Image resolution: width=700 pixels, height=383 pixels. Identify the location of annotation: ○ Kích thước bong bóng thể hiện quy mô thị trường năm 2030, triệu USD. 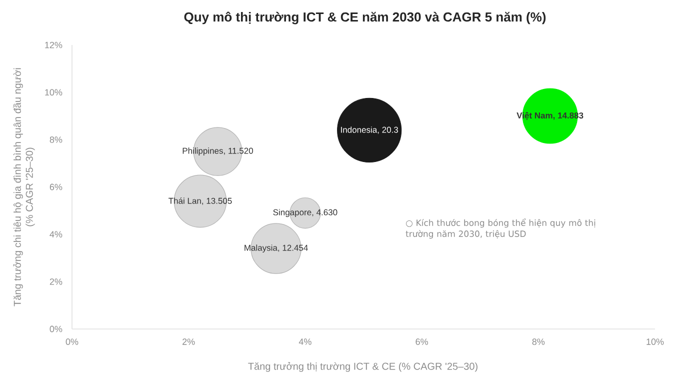
(501, 228).